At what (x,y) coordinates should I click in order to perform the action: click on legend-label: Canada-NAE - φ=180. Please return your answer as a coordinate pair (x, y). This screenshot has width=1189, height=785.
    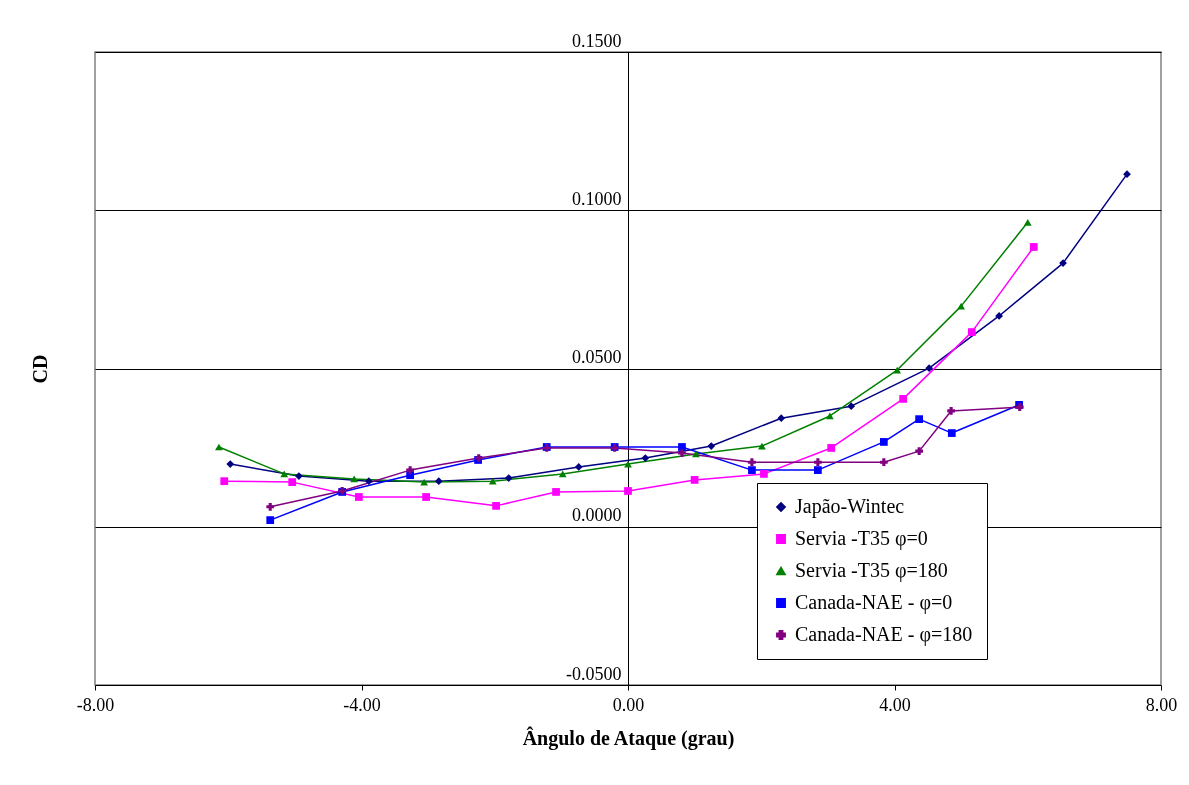
    Looking at the image, I should click on (884, 634).